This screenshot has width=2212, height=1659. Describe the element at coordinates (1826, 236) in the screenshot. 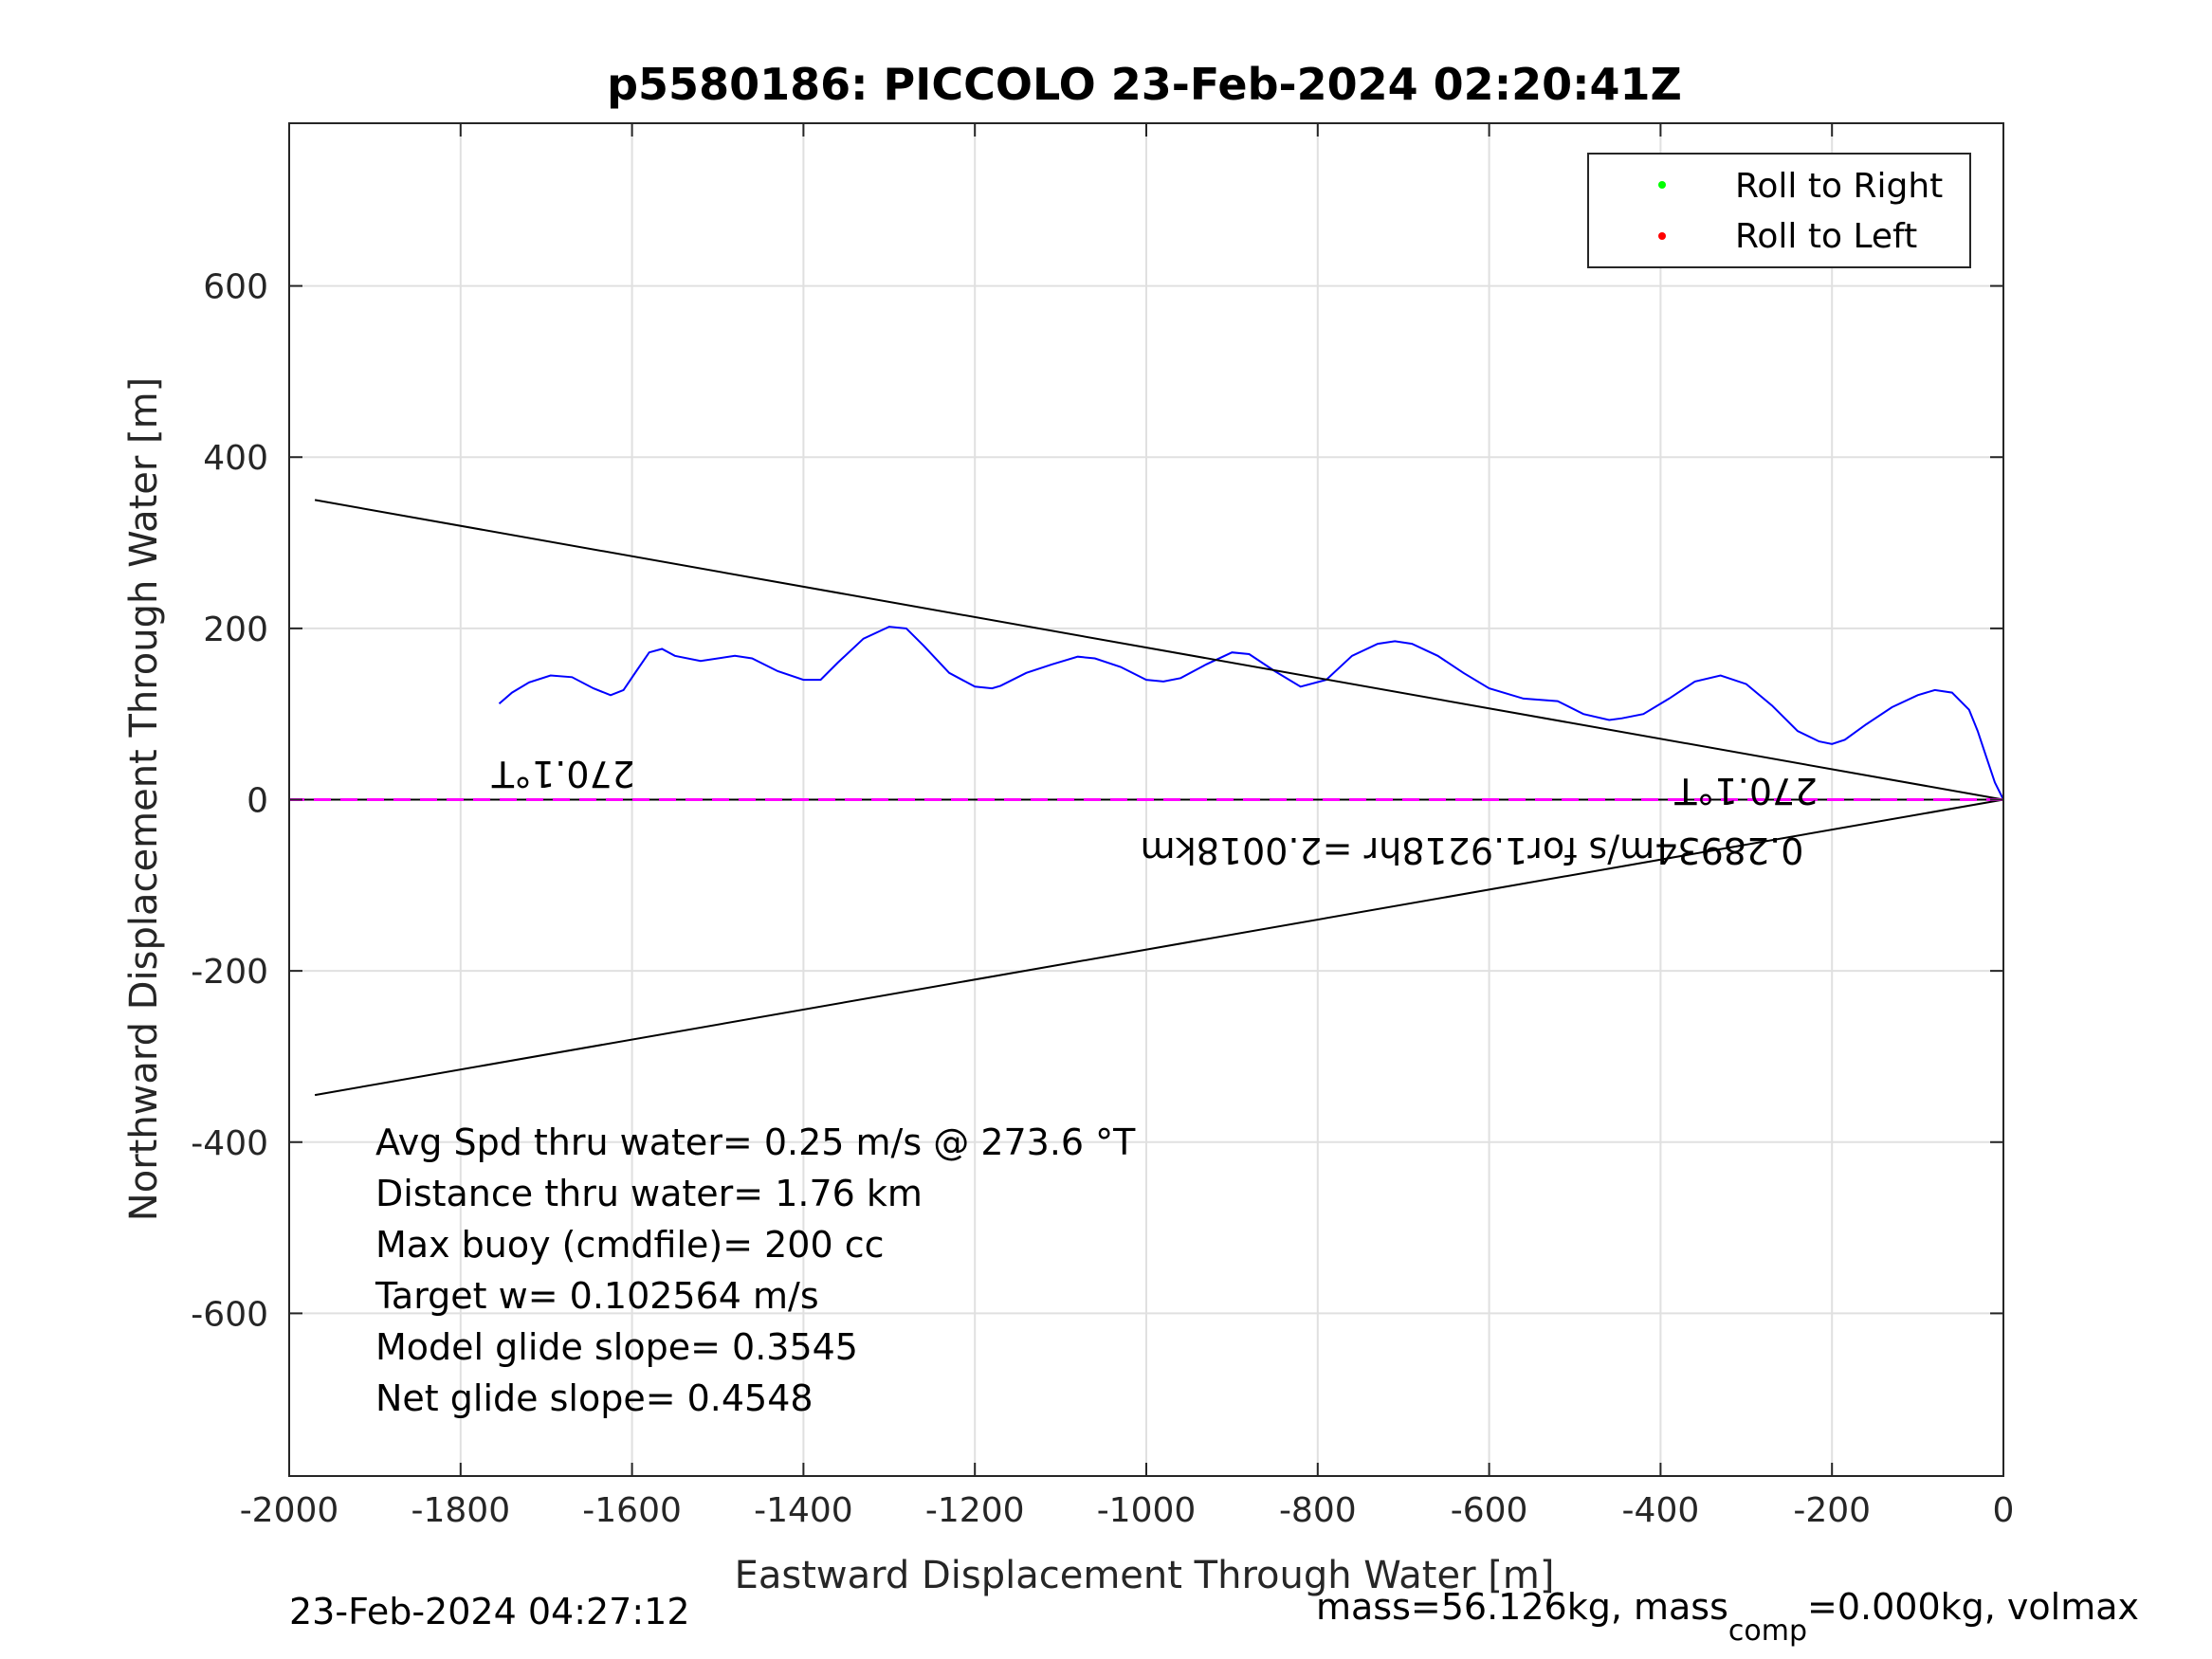

I see `legend-label-roll-left: Roll to Left` at that location.